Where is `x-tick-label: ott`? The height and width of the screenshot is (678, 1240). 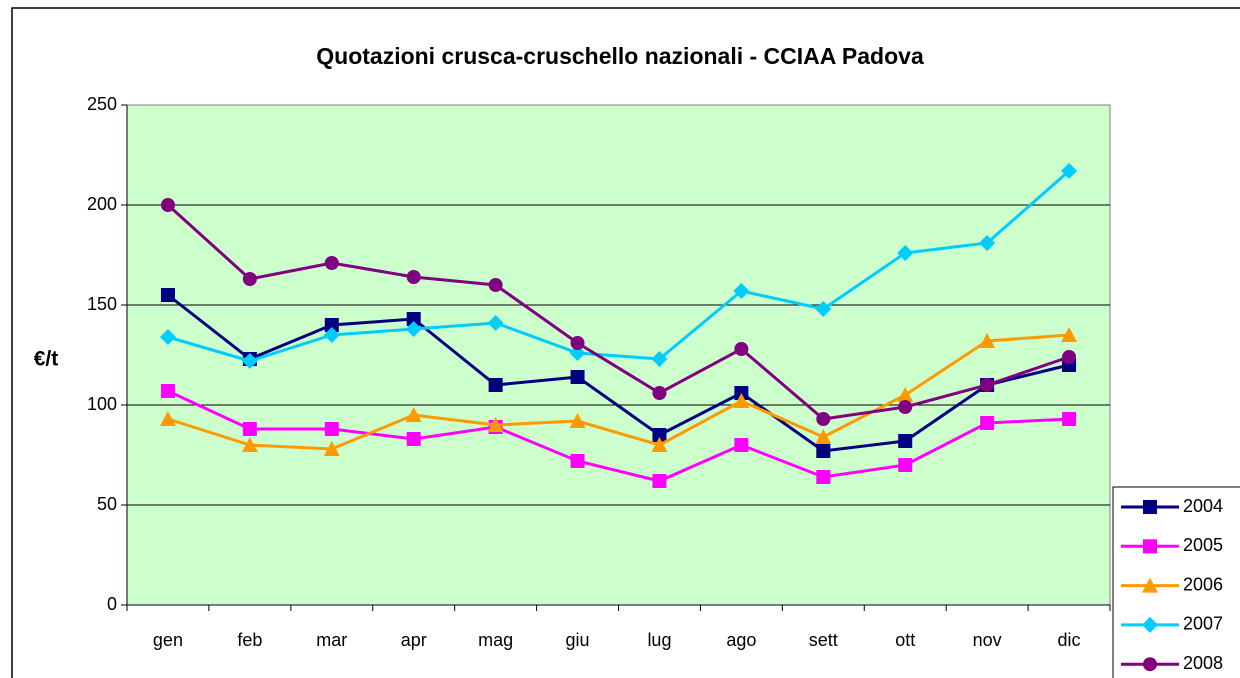
x-tick-label: ott is located at coordinates (905, 640).